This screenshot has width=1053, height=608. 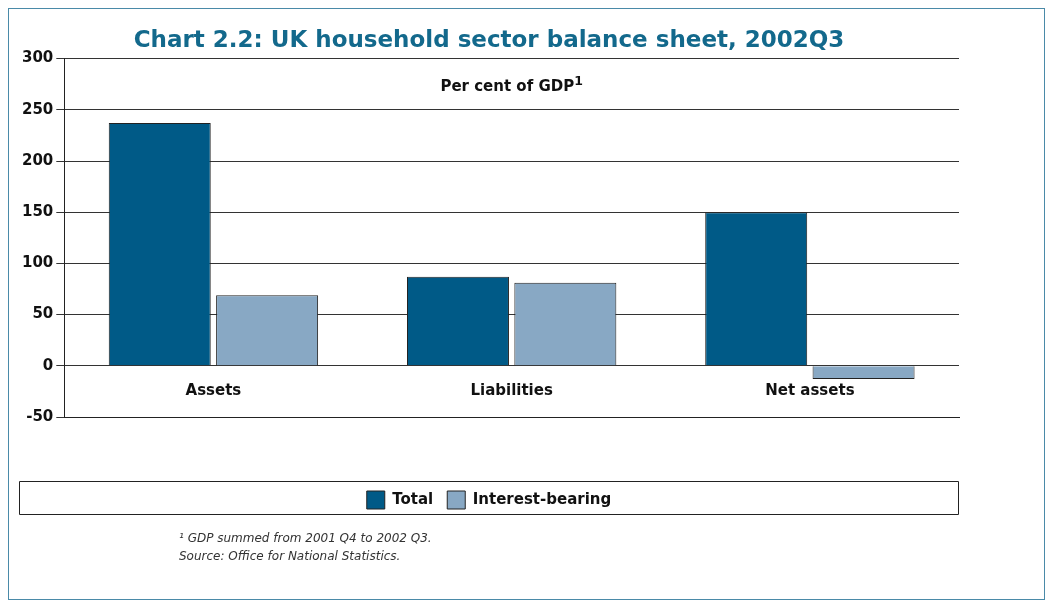 What do you see at coordinates (306, 538) in the screenshot?
I see `text: ¹ GDP summed from 2001 Q4 to 2002 Q3.` at bounding box center [306, 538].